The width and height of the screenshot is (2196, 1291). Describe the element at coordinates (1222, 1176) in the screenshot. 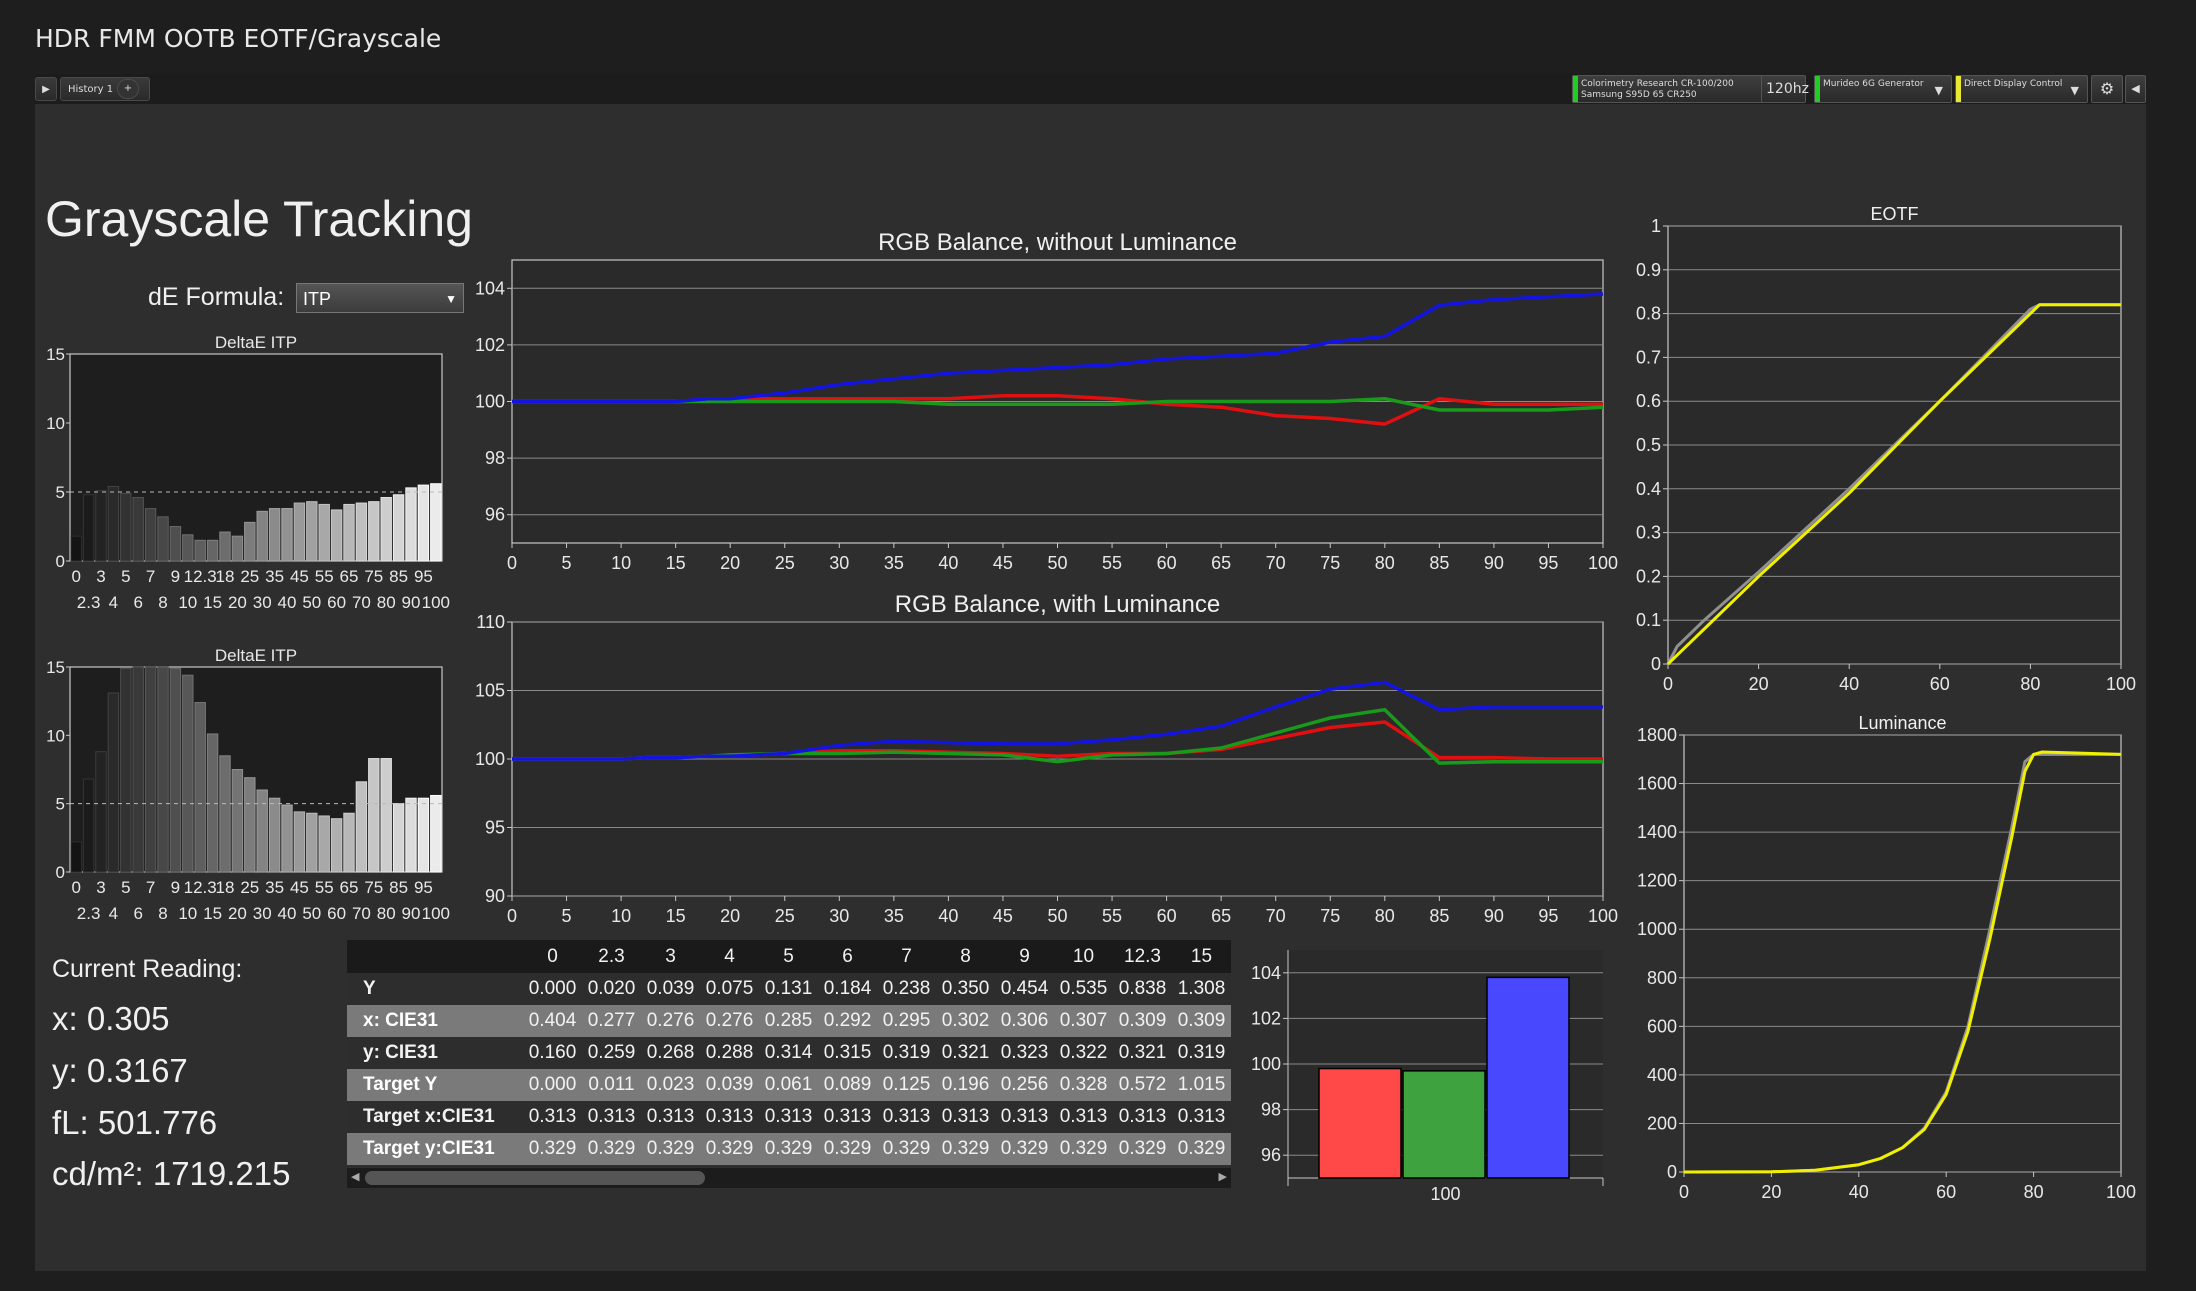

I see `scroll-right-icon: ▶` at that location.